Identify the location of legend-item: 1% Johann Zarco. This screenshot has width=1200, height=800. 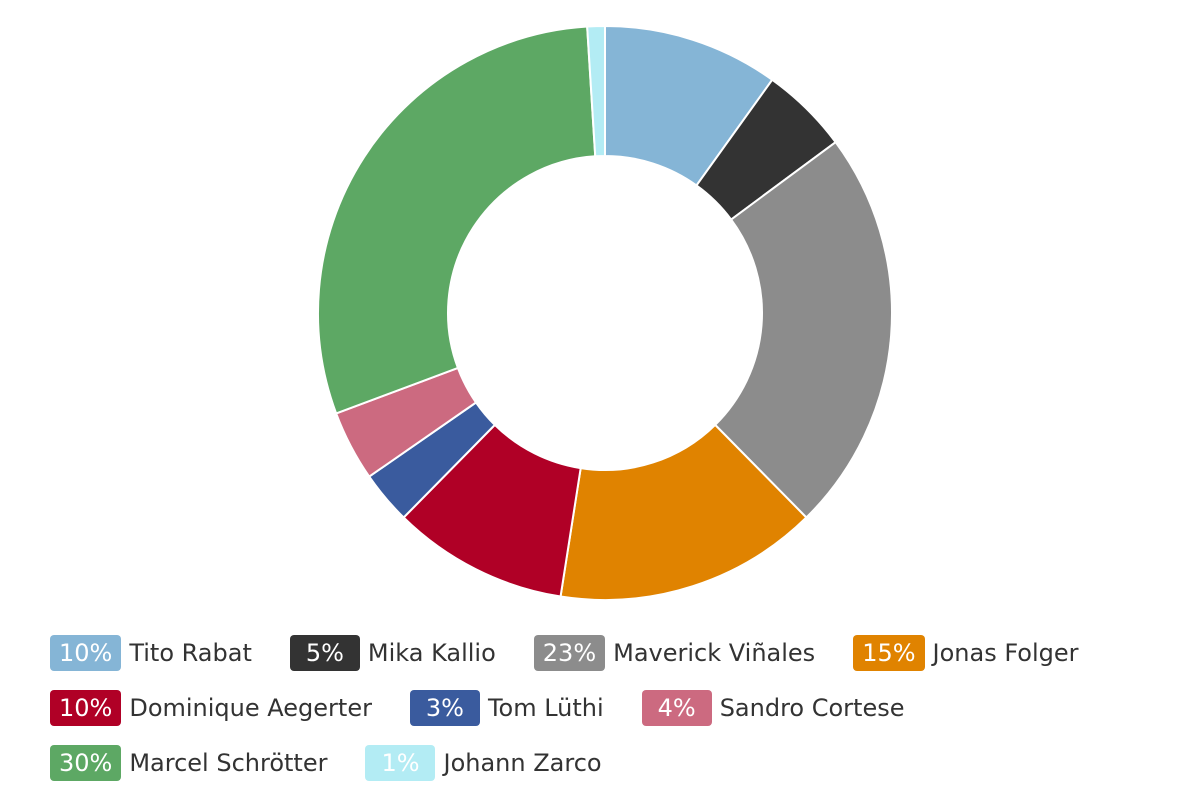
(483, 762).